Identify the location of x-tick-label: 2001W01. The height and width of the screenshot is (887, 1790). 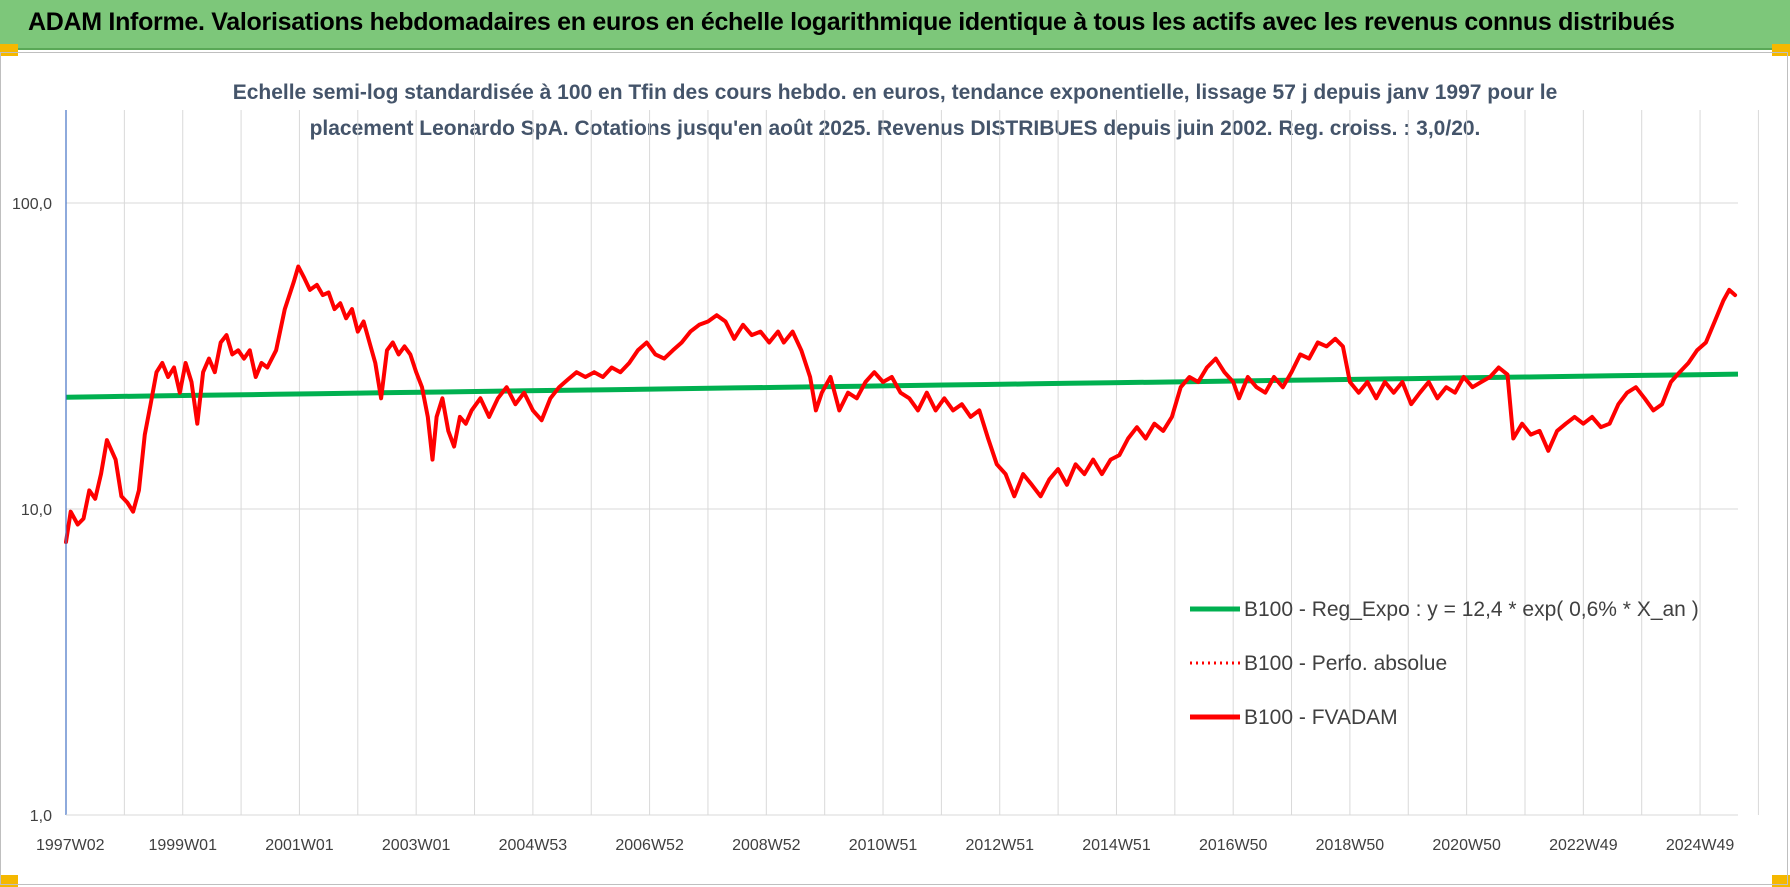
(299, 845).